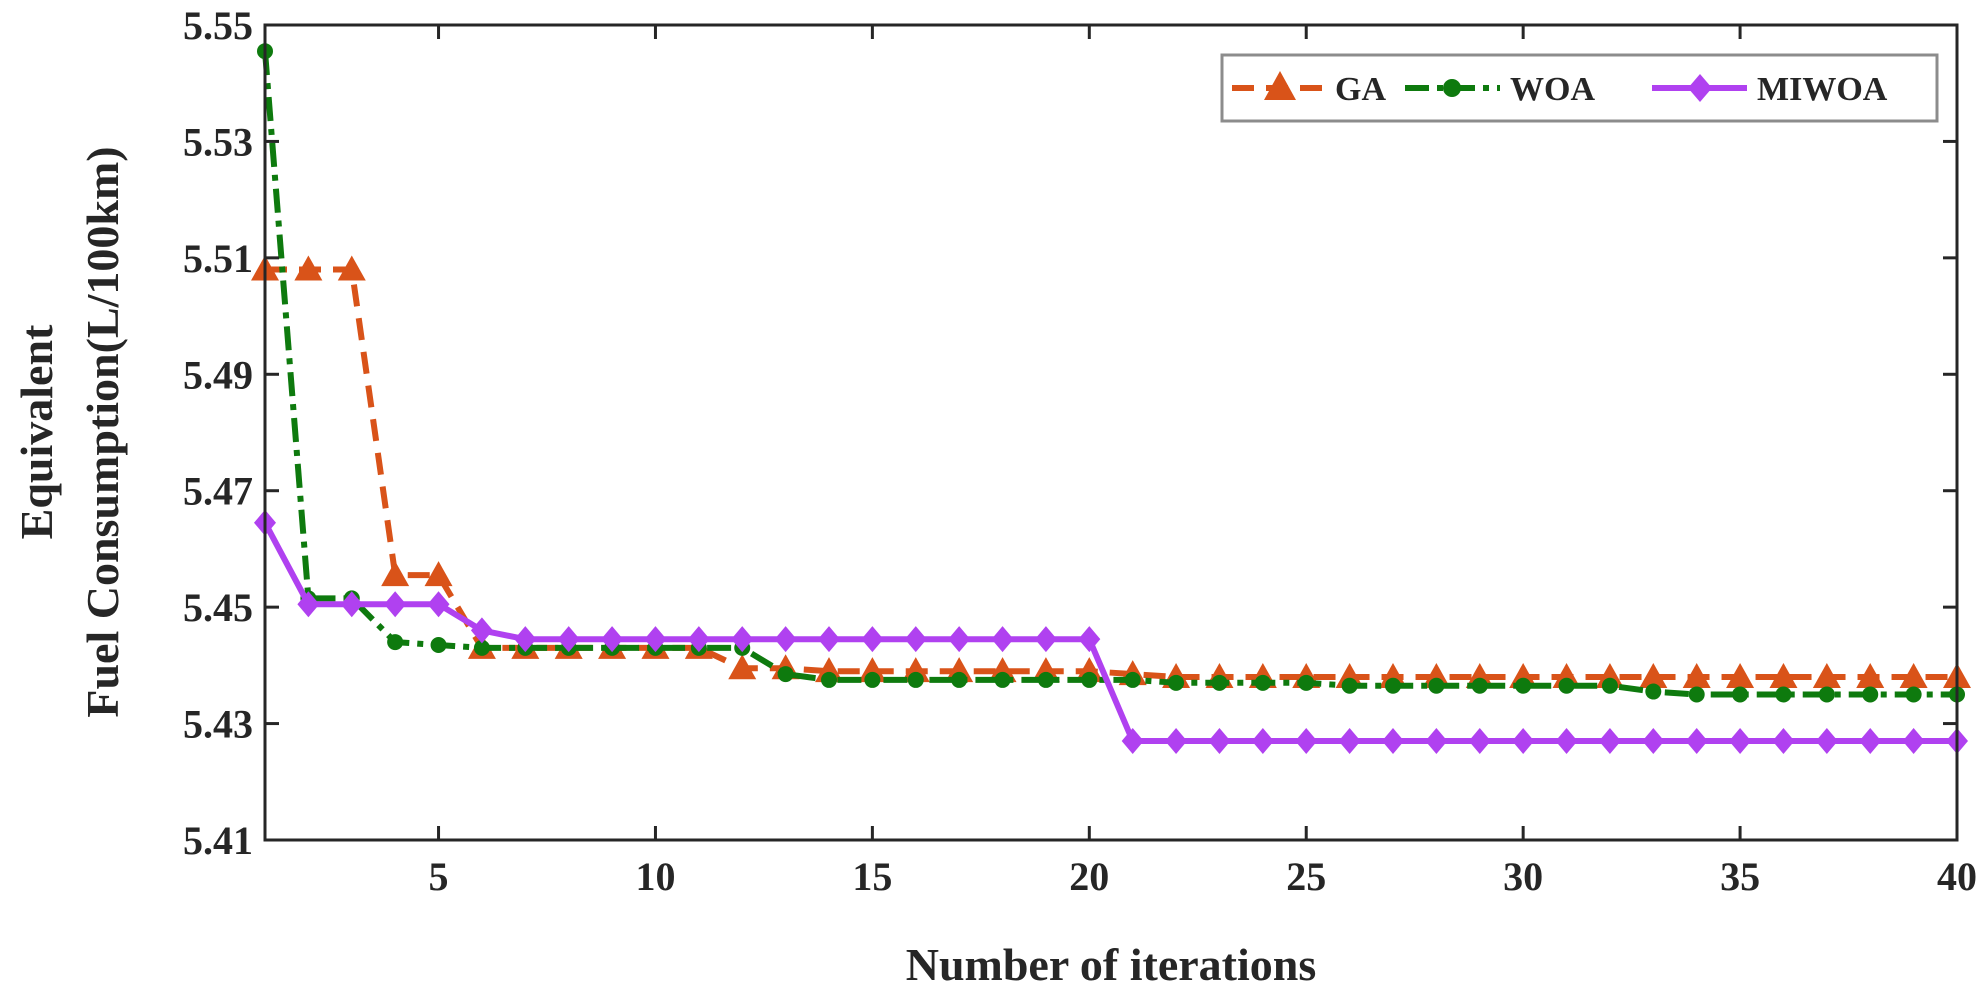 This screenshot has width=1988, height=997. Describe the element at coordinates (218, 724) in the screenshot. I see `y-tick-label: 5.43` at that location.